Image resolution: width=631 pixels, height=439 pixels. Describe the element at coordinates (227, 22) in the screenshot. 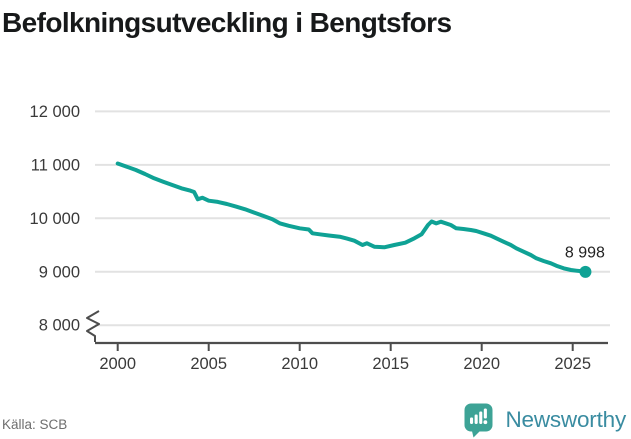

I see `chart-title: Befolkningsutveckling i Bengtsfors` at that location.